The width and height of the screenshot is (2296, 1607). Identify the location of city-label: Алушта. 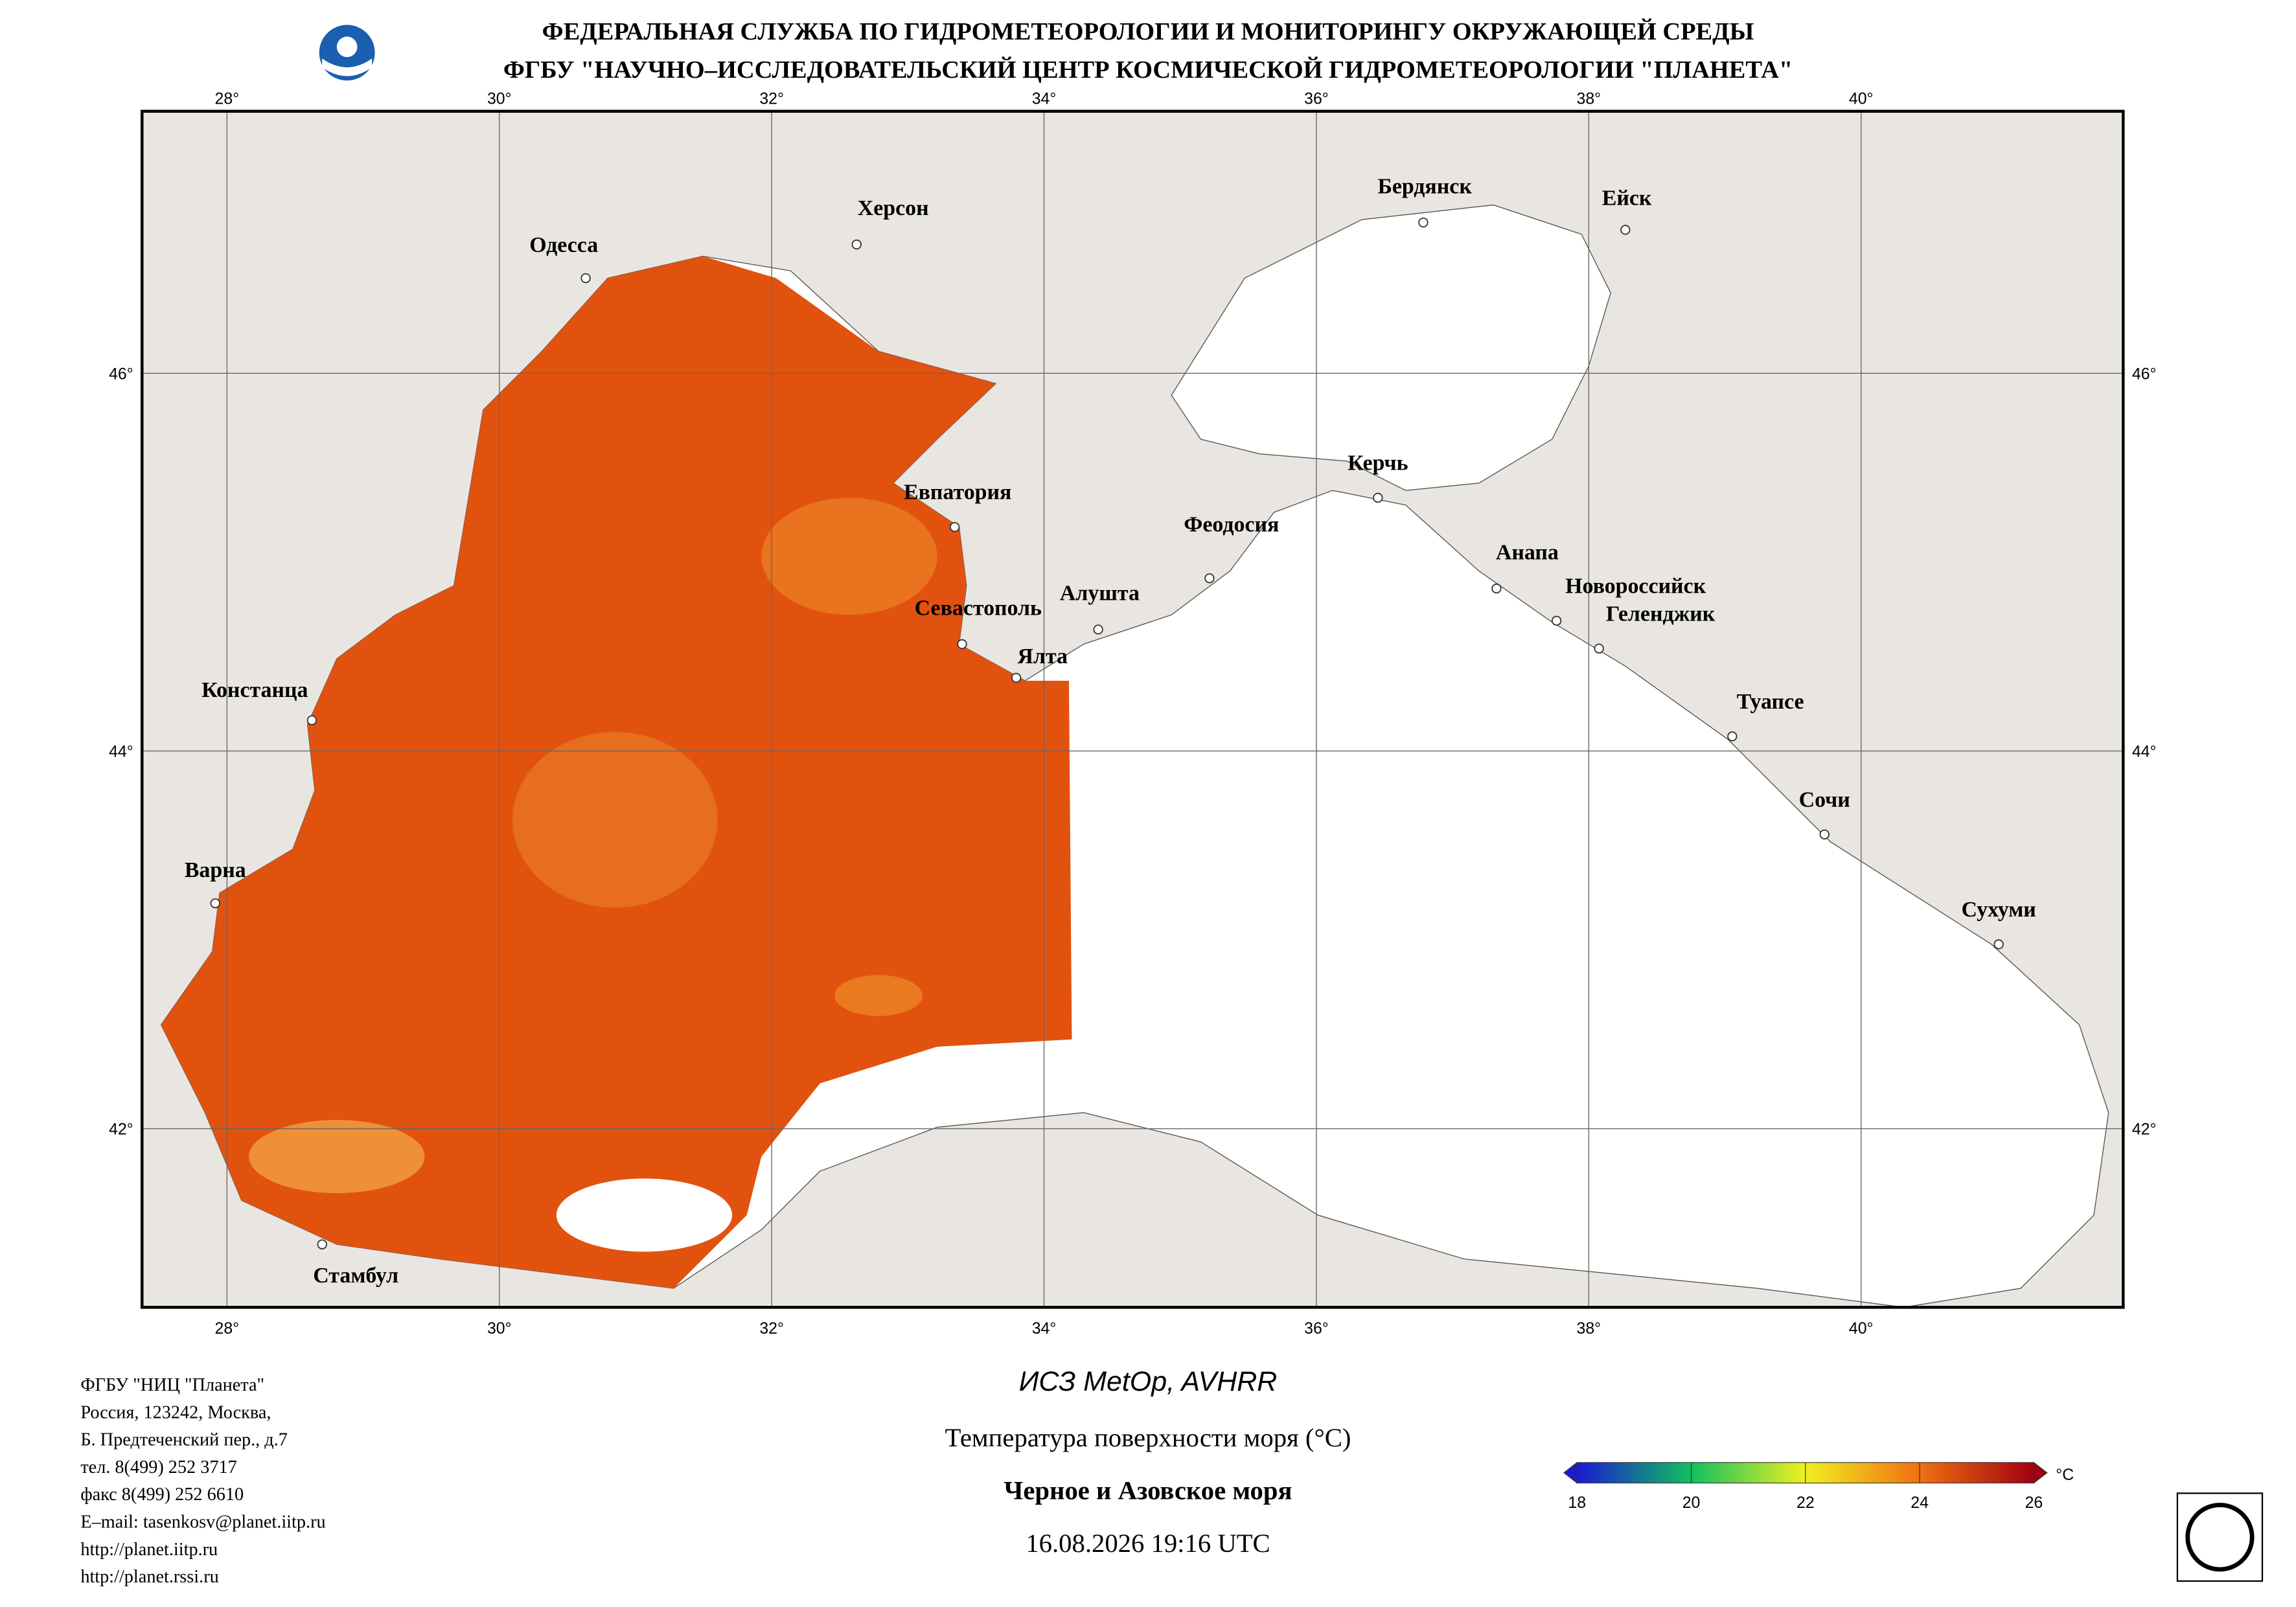
(1100, 594).